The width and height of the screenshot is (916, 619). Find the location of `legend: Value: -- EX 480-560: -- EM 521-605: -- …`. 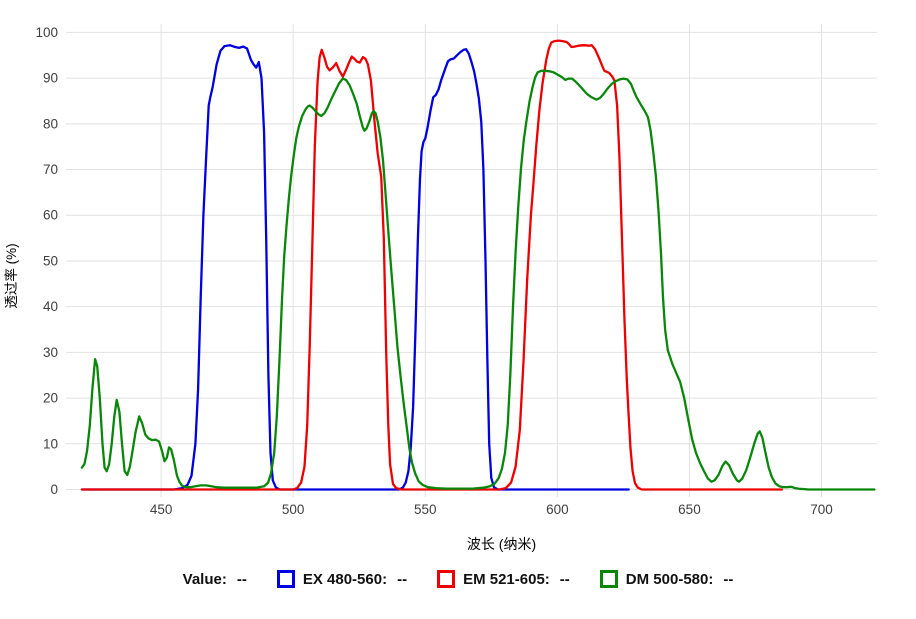

legend: Value: -- EX 480-560: -- EM 521-605: -- … is located at coordinates (458, 579).